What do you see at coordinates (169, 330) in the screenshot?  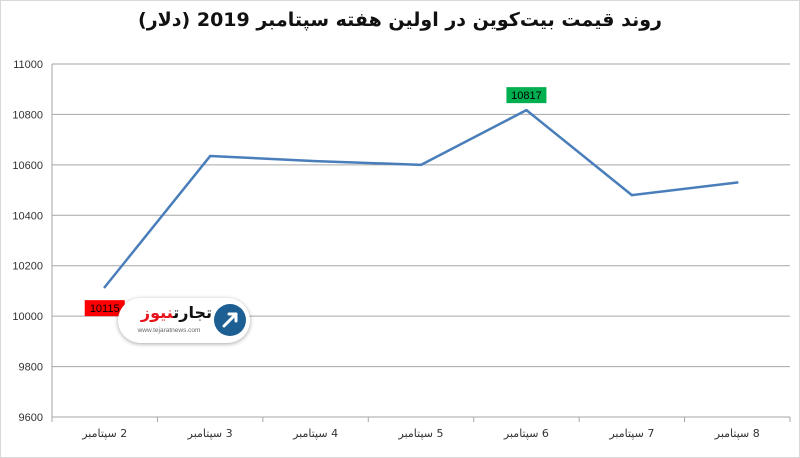 I see `watermark-url: www.tejaratnews.com` at bounding box center [169, 330].